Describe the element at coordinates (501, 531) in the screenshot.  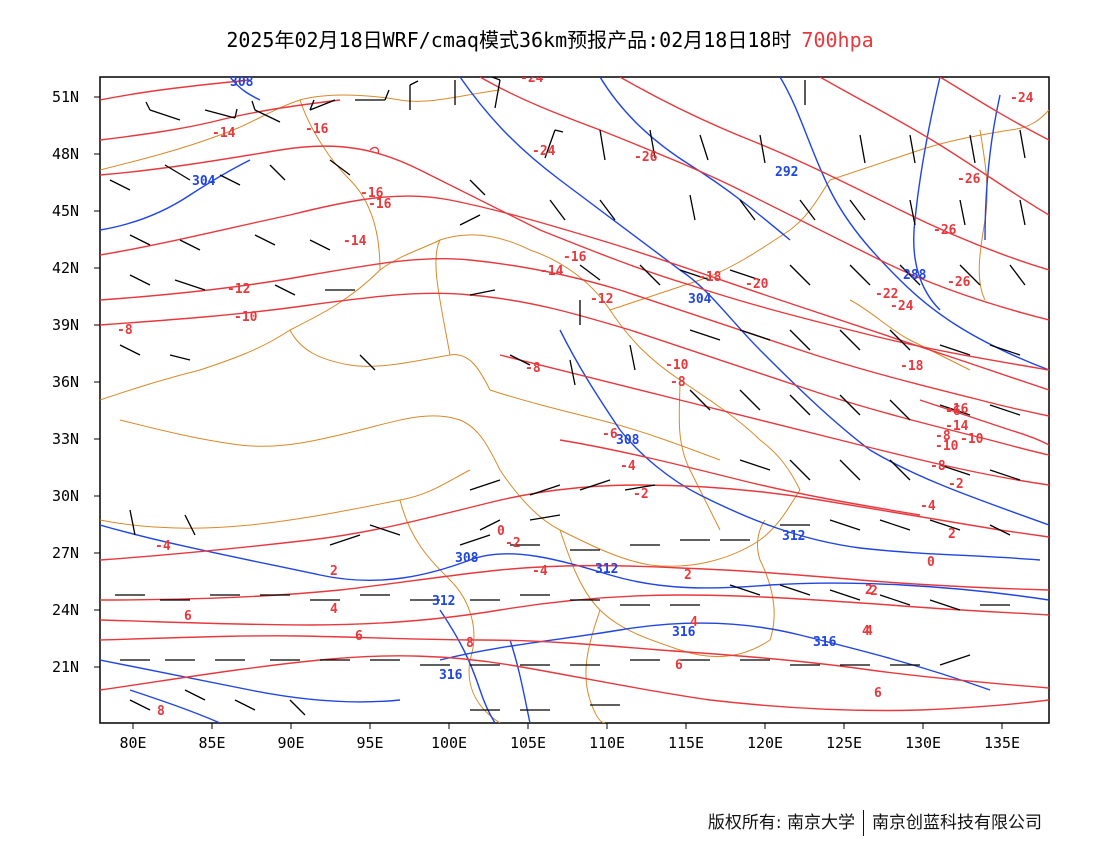
I see `temperature-label: 0` at that location.